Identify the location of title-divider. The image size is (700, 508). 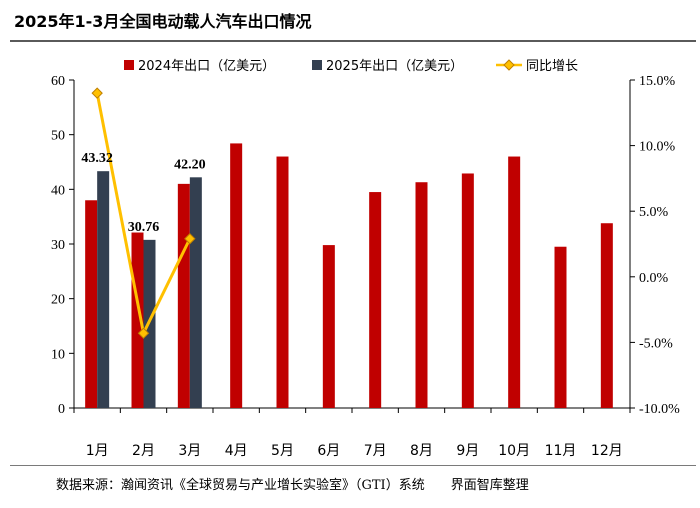
(353, 41).